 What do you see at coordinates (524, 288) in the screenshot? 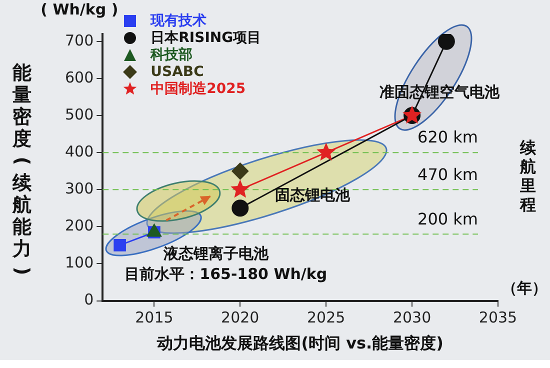
I see `text: （年）` at bounding box center [524, 288].